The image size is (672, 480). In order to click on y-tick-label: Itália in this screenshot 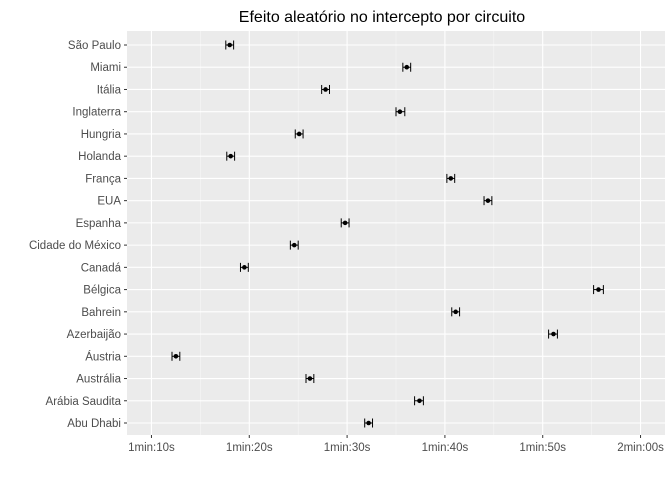, I will do `click(109, 90)`.